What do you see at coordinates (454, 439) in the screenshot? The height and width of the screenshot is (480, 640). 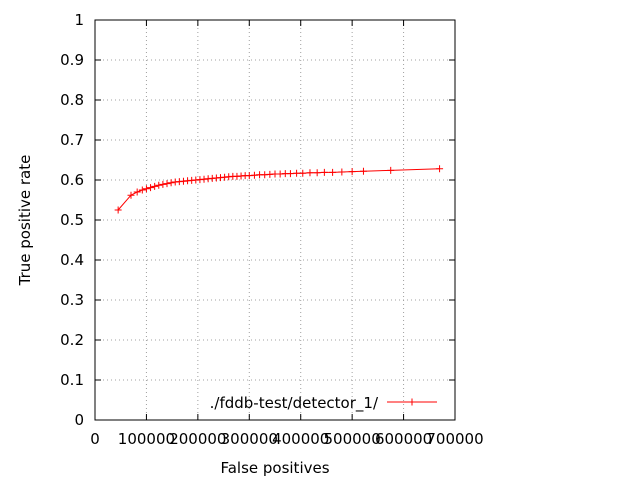 I see `x-tick-label: 700000` at bounding box center [454, 439].